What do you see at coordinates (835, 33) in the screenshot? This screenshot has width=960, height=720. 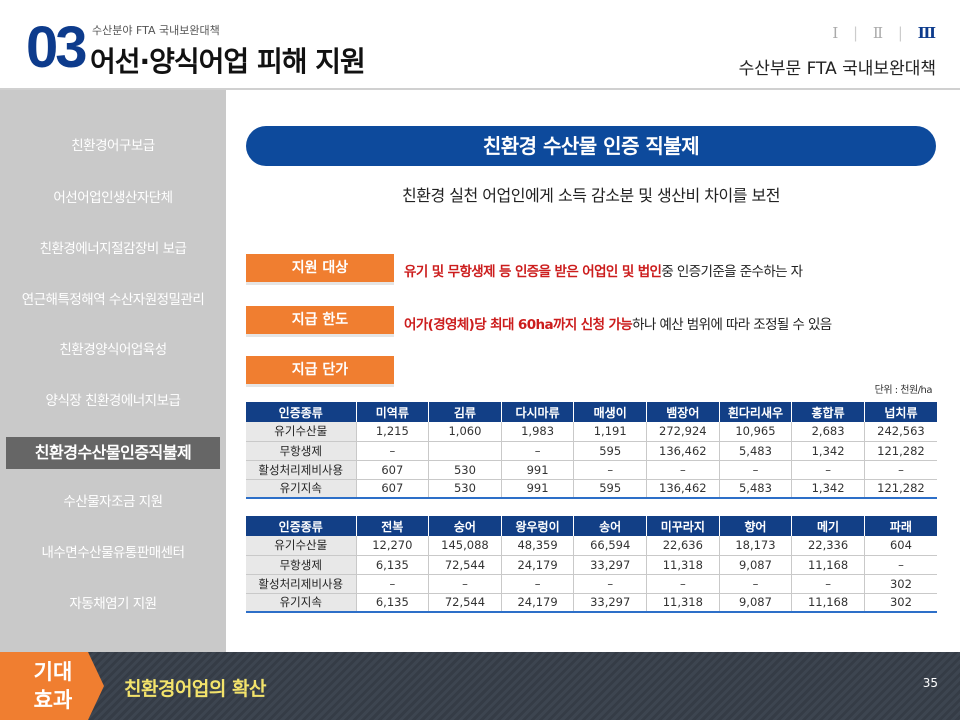 I see `part-1-link: Ⅰ` at bounding box center [835, 33].